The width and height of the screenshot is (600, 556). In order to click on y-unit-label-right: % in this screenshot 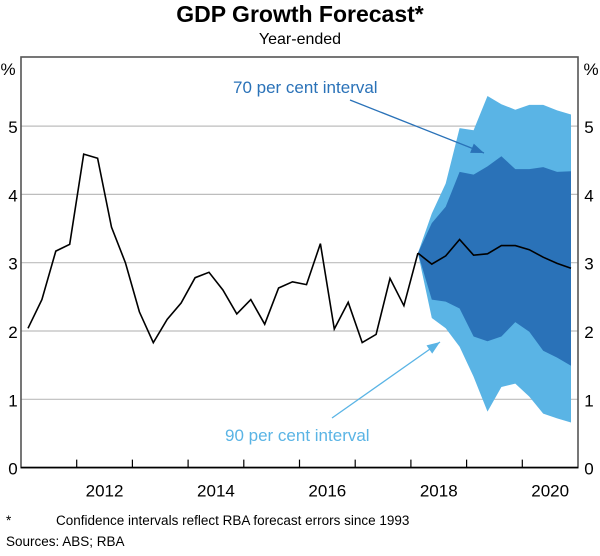, I will do `click(590, 69)`.